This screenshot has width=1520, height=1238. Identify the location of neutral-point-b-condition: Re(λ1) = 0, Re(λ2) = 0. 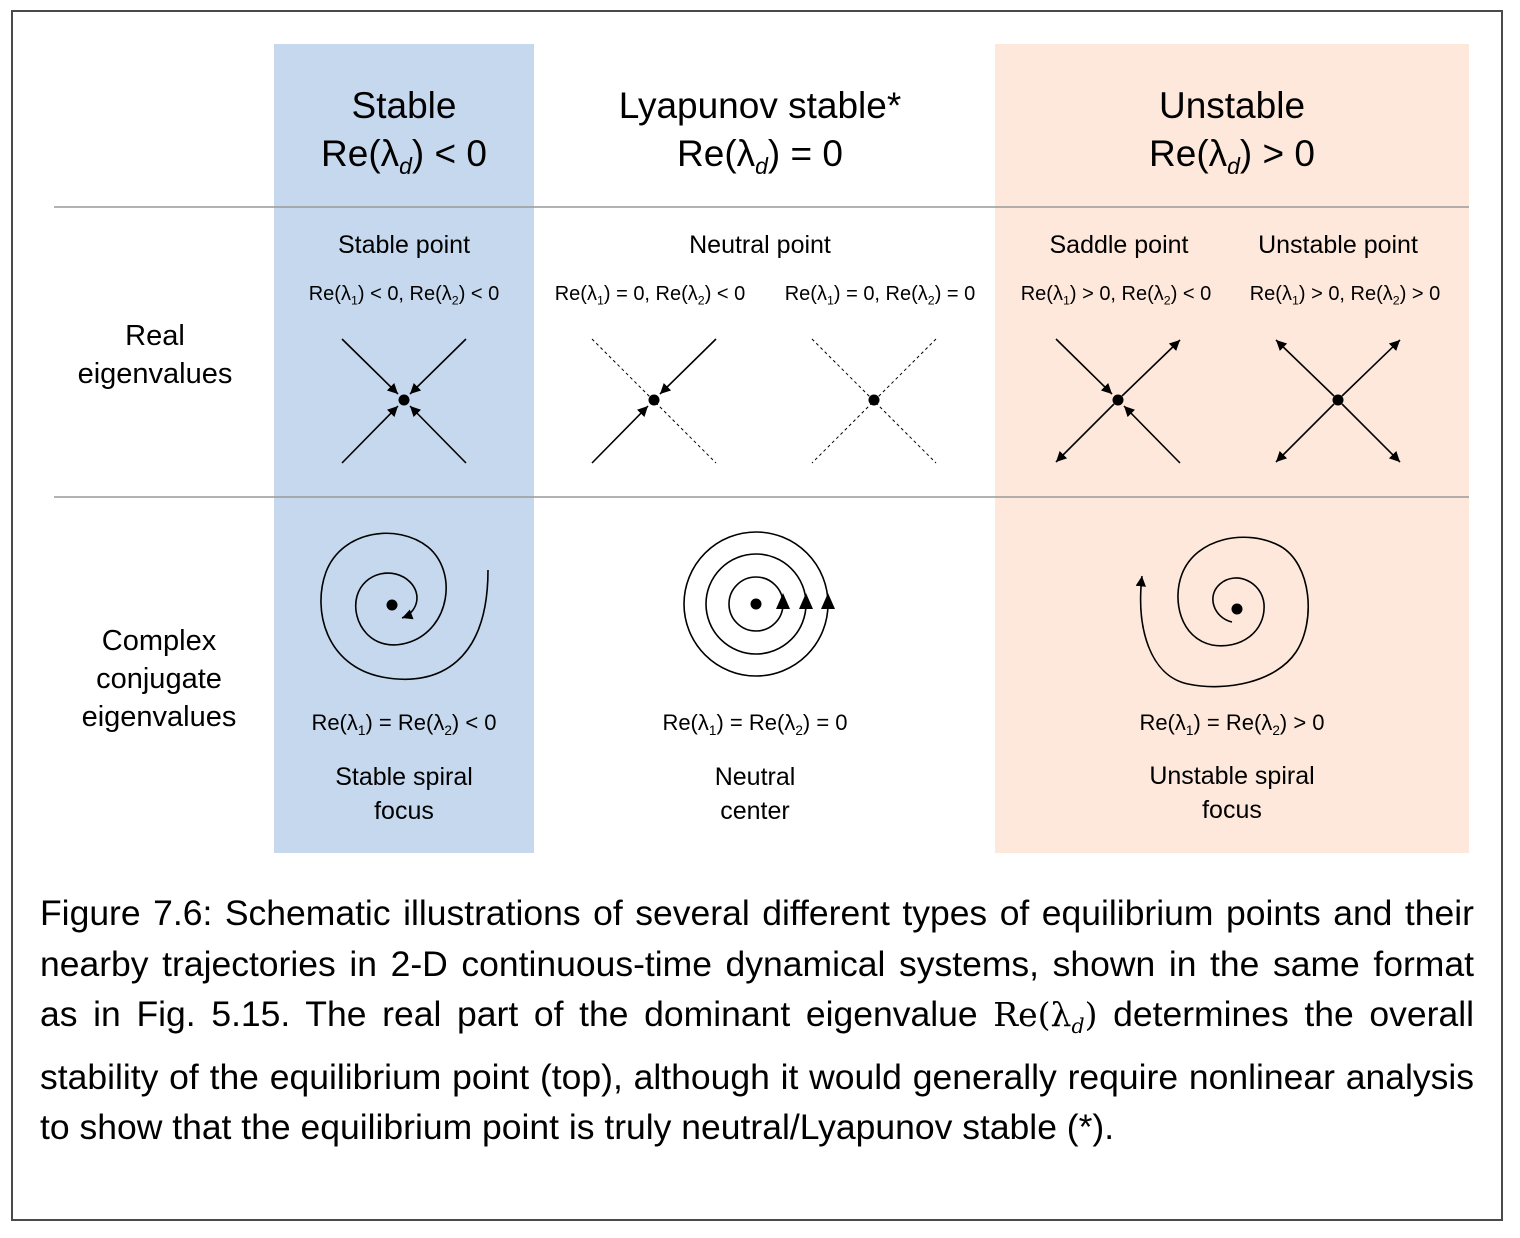
(880, 295).